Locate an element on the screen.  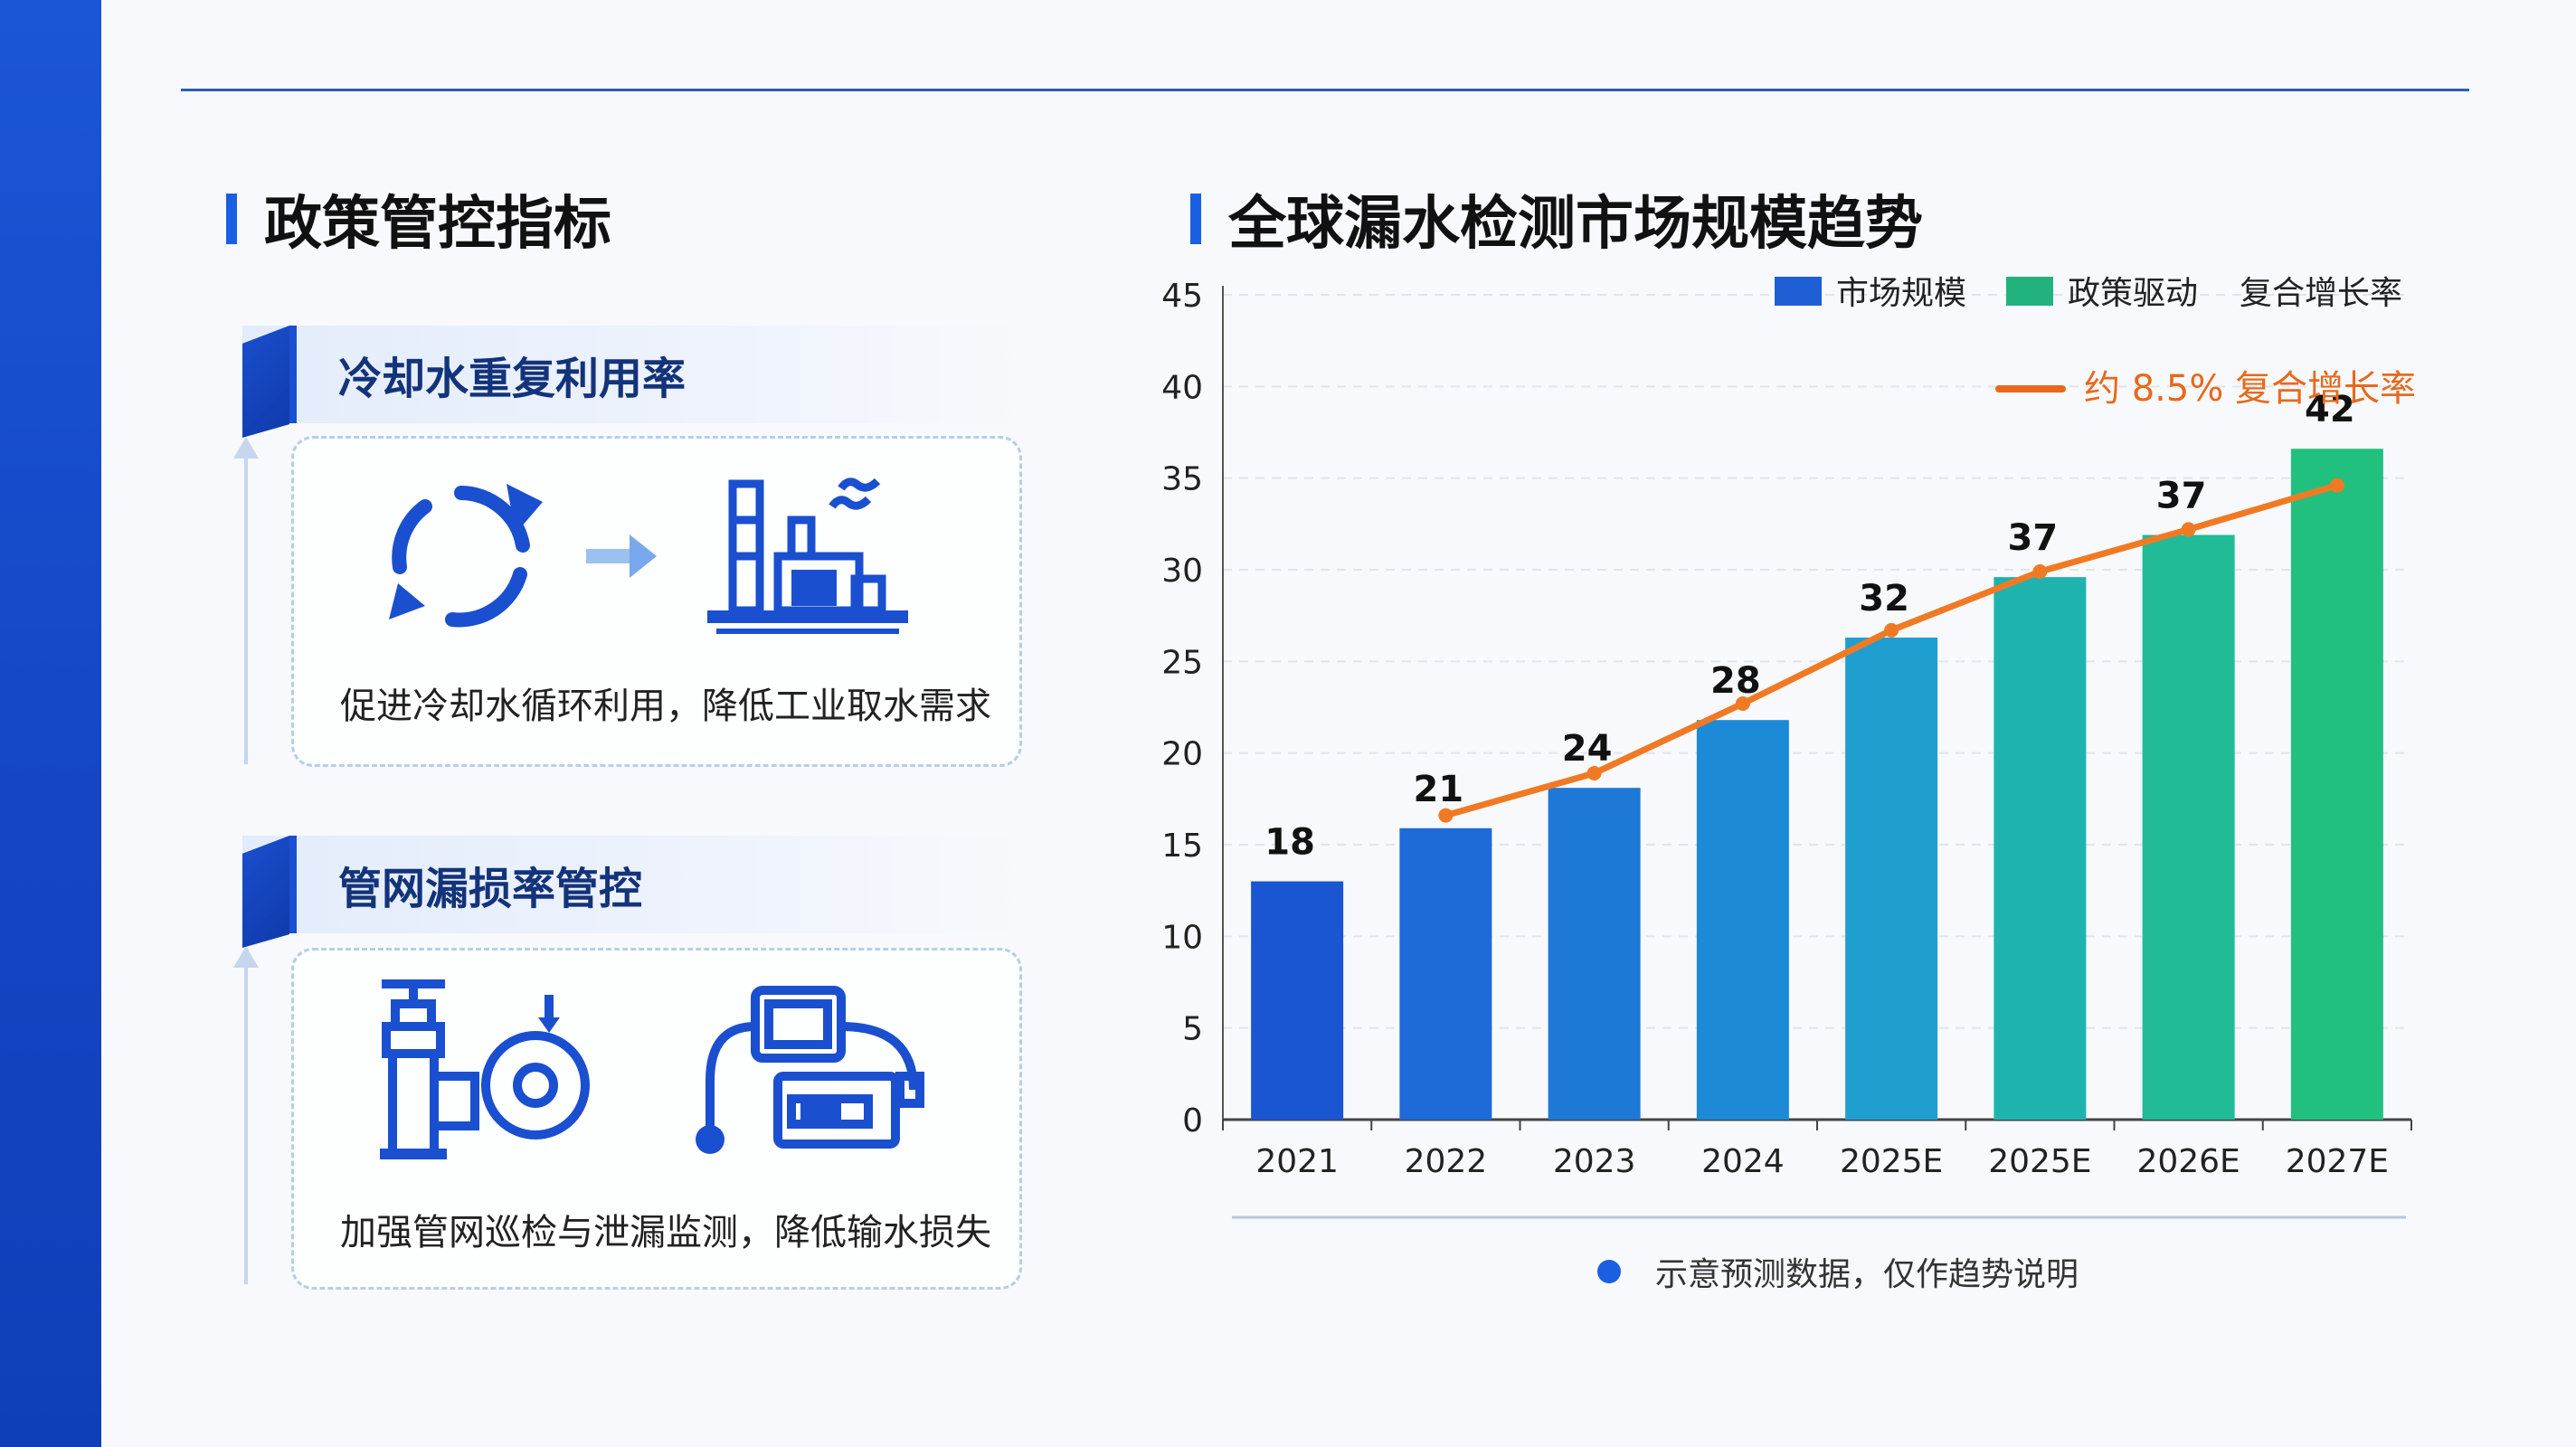
bar-value-label: 24 is located at coordinates (1587, 749).